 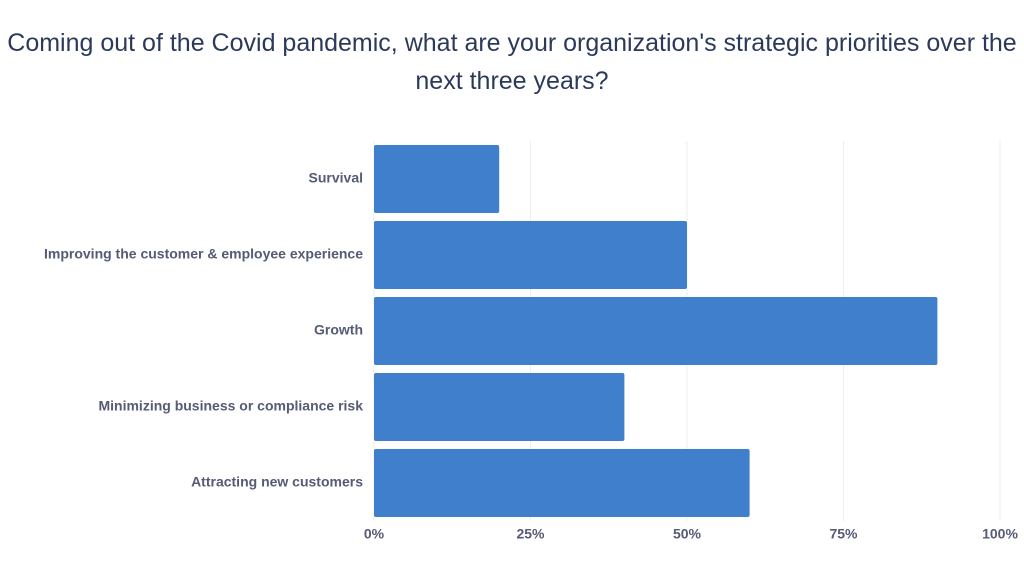 I want to click on y-tick-label: Attracting new customers, so click(x=277, y=482).